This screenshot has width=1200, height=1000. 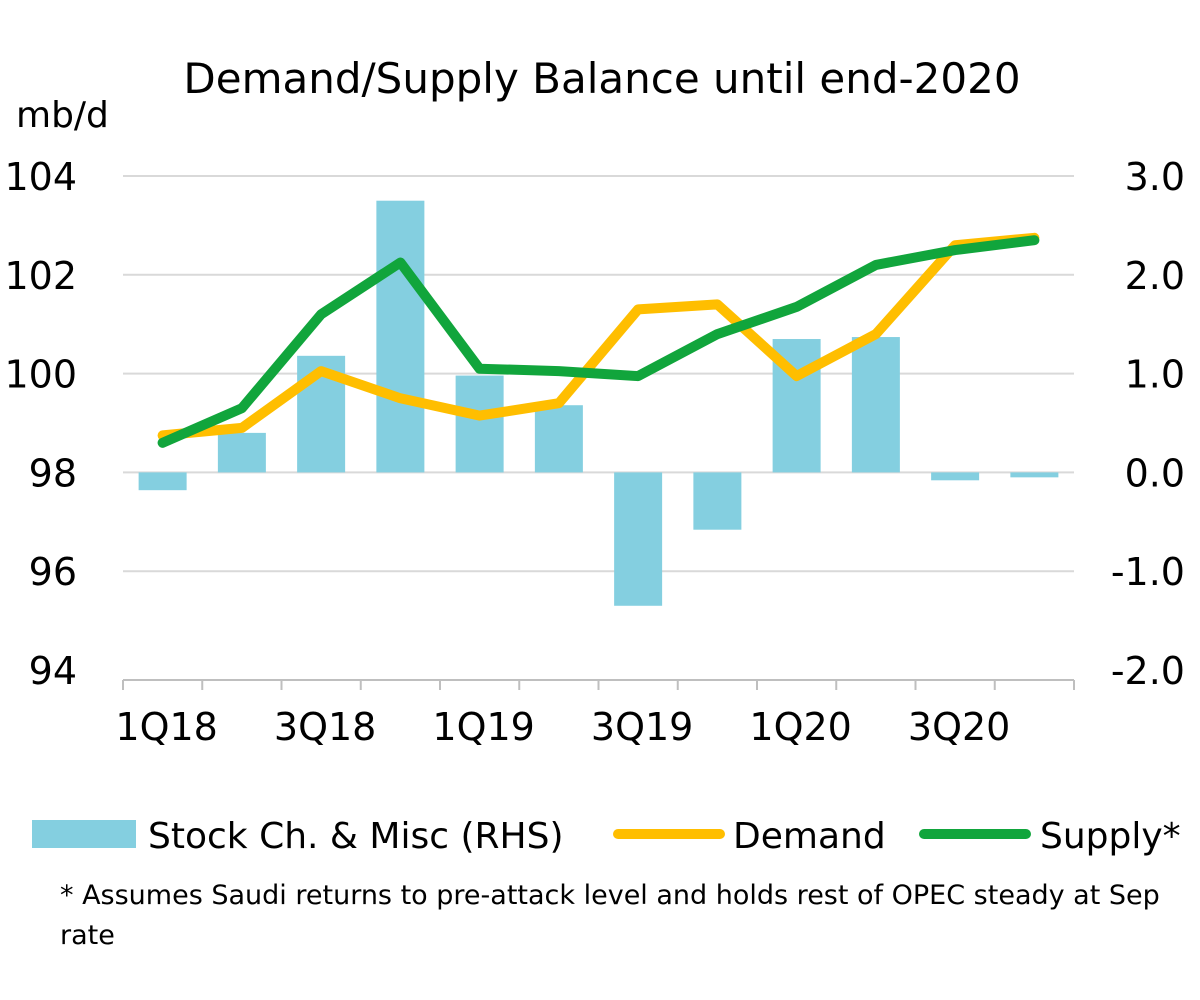 What do you see at coordinates (483, 727) in the screenshot?
I see `x-tick-label: 1Q19` at bounding box center [483, 727].